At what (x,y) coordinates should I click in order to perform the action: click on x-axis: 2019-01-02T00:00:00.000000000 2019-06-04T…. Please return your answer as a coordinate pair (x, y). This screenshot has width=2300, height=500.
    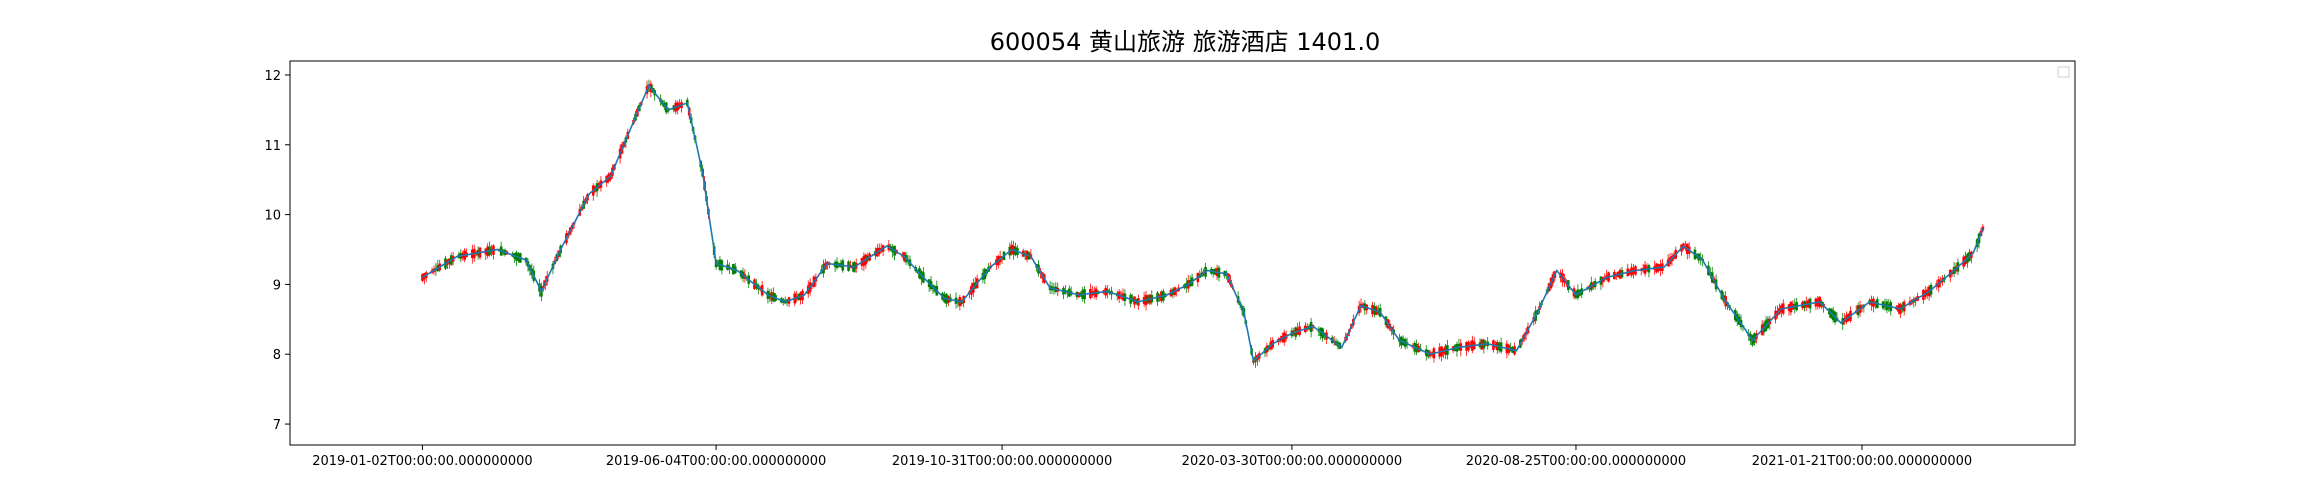
    Looking at the image, I should click on (1142, 457).